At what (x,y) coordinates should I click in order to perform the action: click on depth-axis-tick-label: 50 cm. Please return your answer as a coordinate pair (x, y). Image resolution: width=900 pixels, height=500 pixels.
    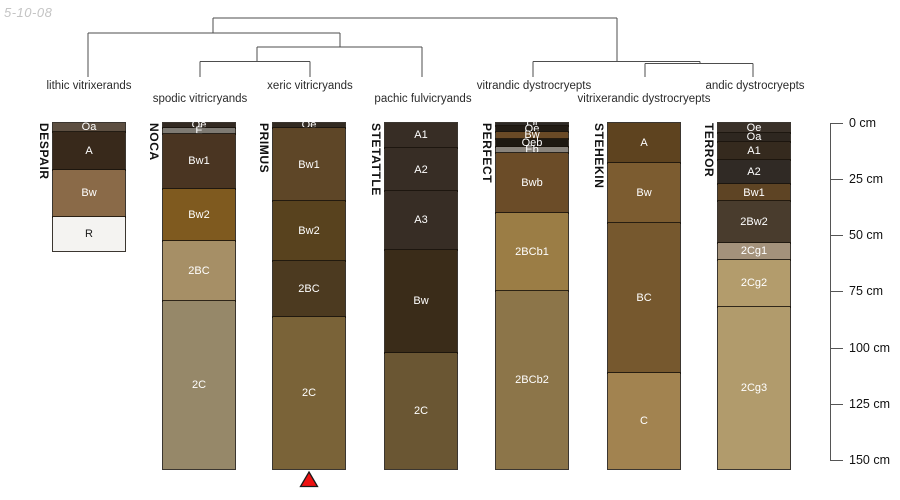
    Looking at the image, I should click on (866, 235).